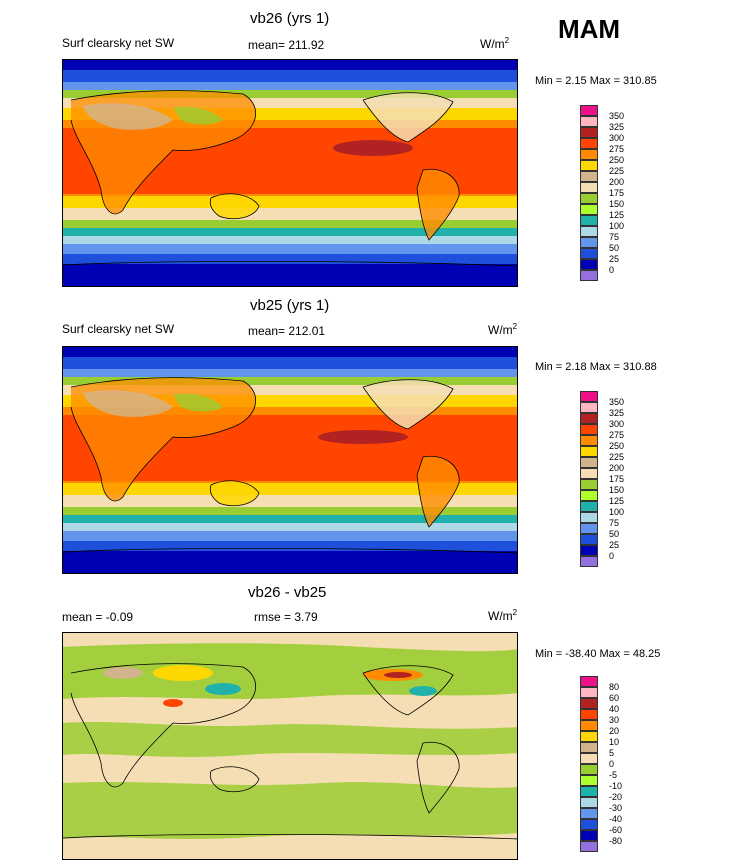 This screenshot has width=733, height=866. What do you see at coordinates (614, 720) in the screenshot?
I see `colorbar-tick-label: 30` at bounding box center [614, 720].